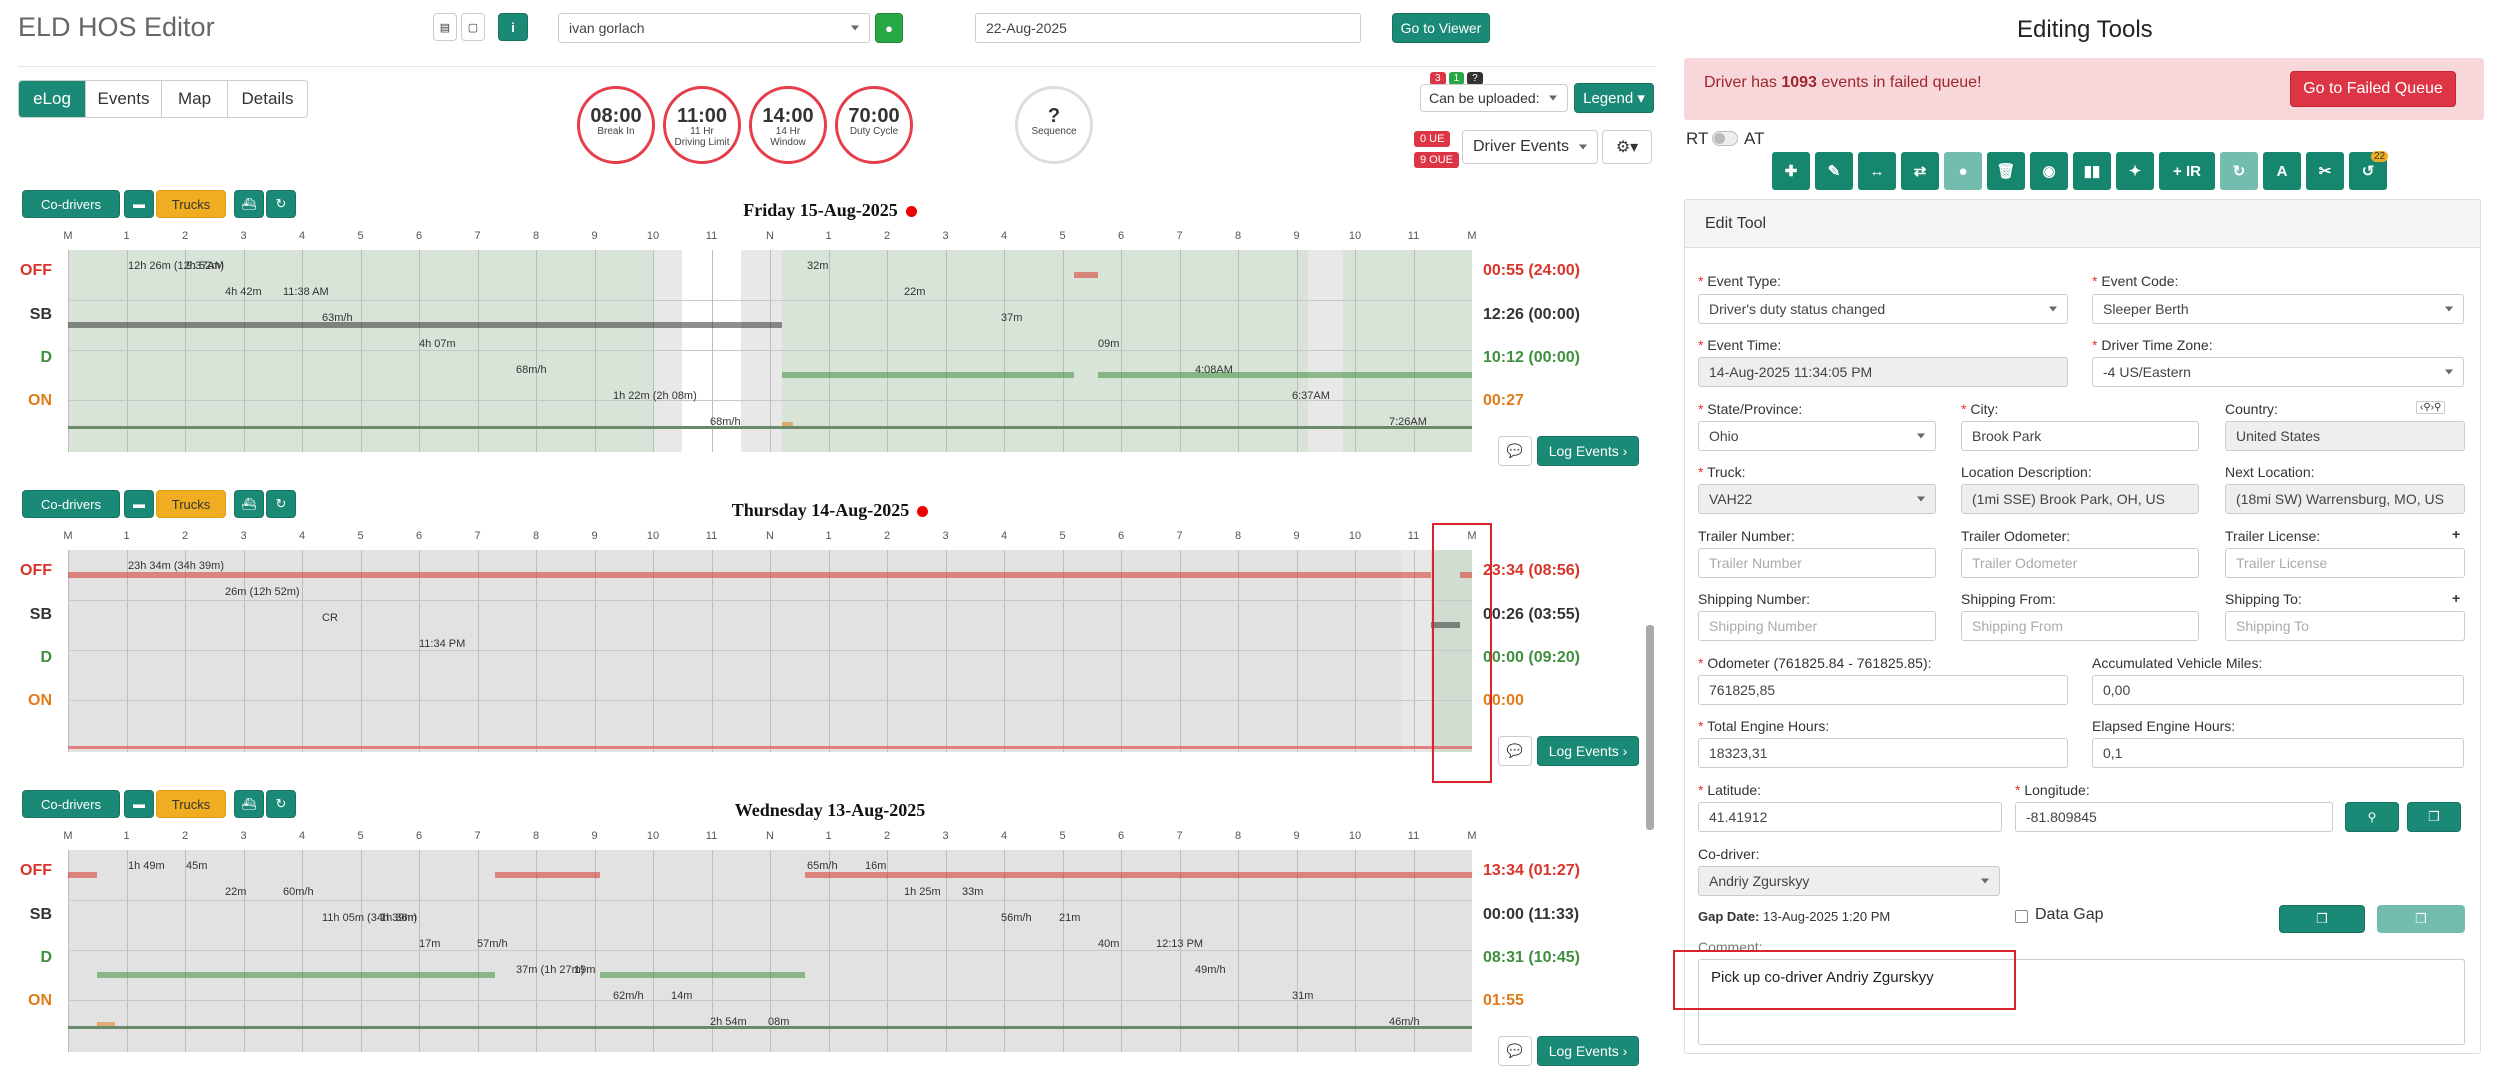 Image resolution: width=2513 pixels, height=1066 pixels. What do you see at coordinates (2434, 817) in the screenshot?
I see `copy-location-button: ❐` at bounding box center [2434, 817].